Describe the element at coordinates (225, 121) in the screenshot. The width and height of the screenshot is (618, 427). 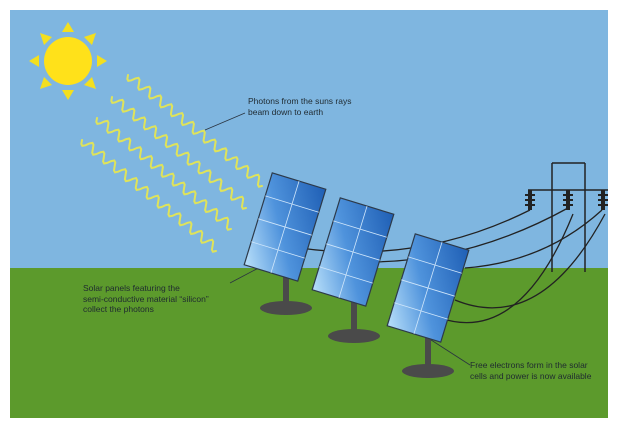
I see `photons-pointer-line` at that location.